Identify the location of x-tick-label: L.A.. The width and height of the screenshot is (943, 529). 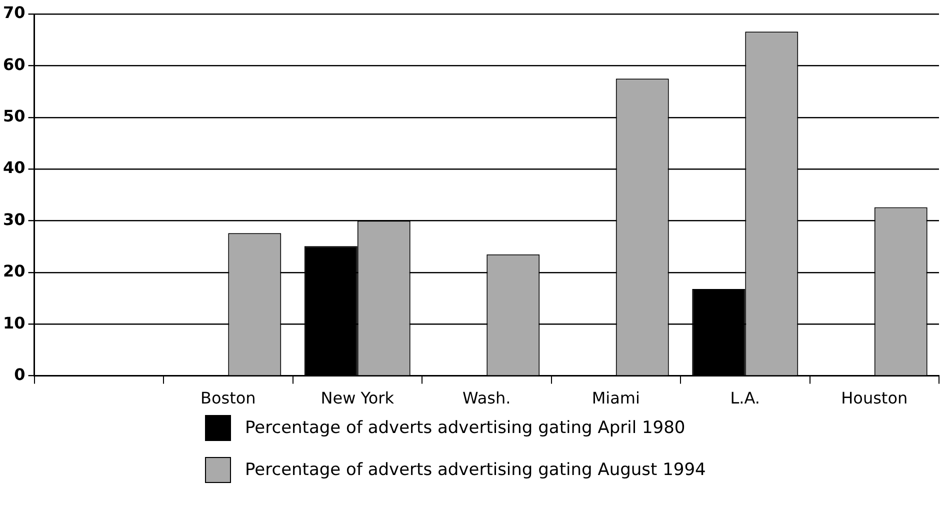
(745, 398).